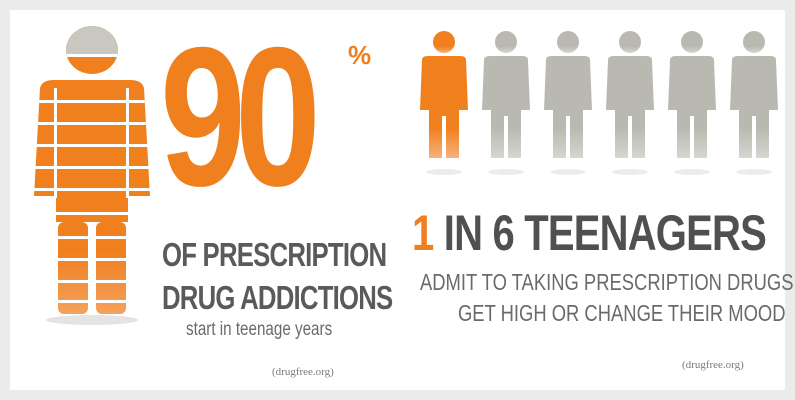 This screenshot has width=795, height=400. Describe the element at coordinates (444, 94) in the screenshot. I see `person-icon-highlighted` at that location.